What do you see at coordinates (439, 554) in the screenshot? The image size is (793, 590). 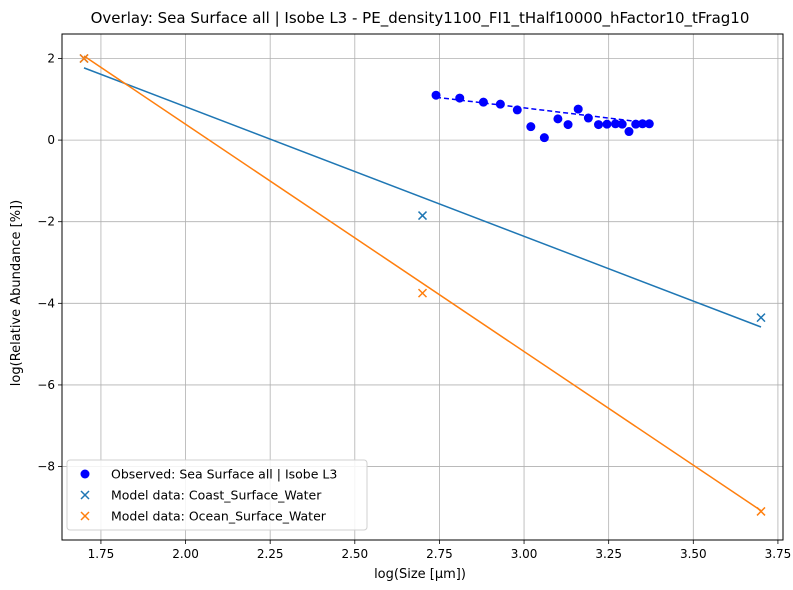 I see `x-tick-label: 2.75` at bounding box center [439, 554].